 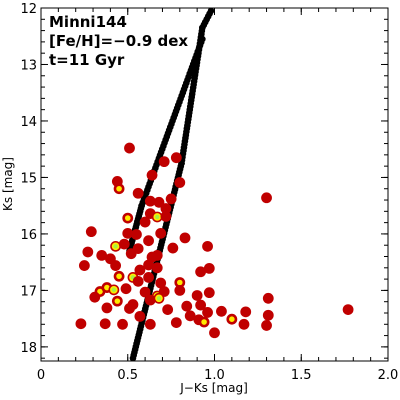 What do you see at coordinates (301, 375) in the screenshot?
I see `x-tick-label: 1.5` at bounding box center [301, 375].